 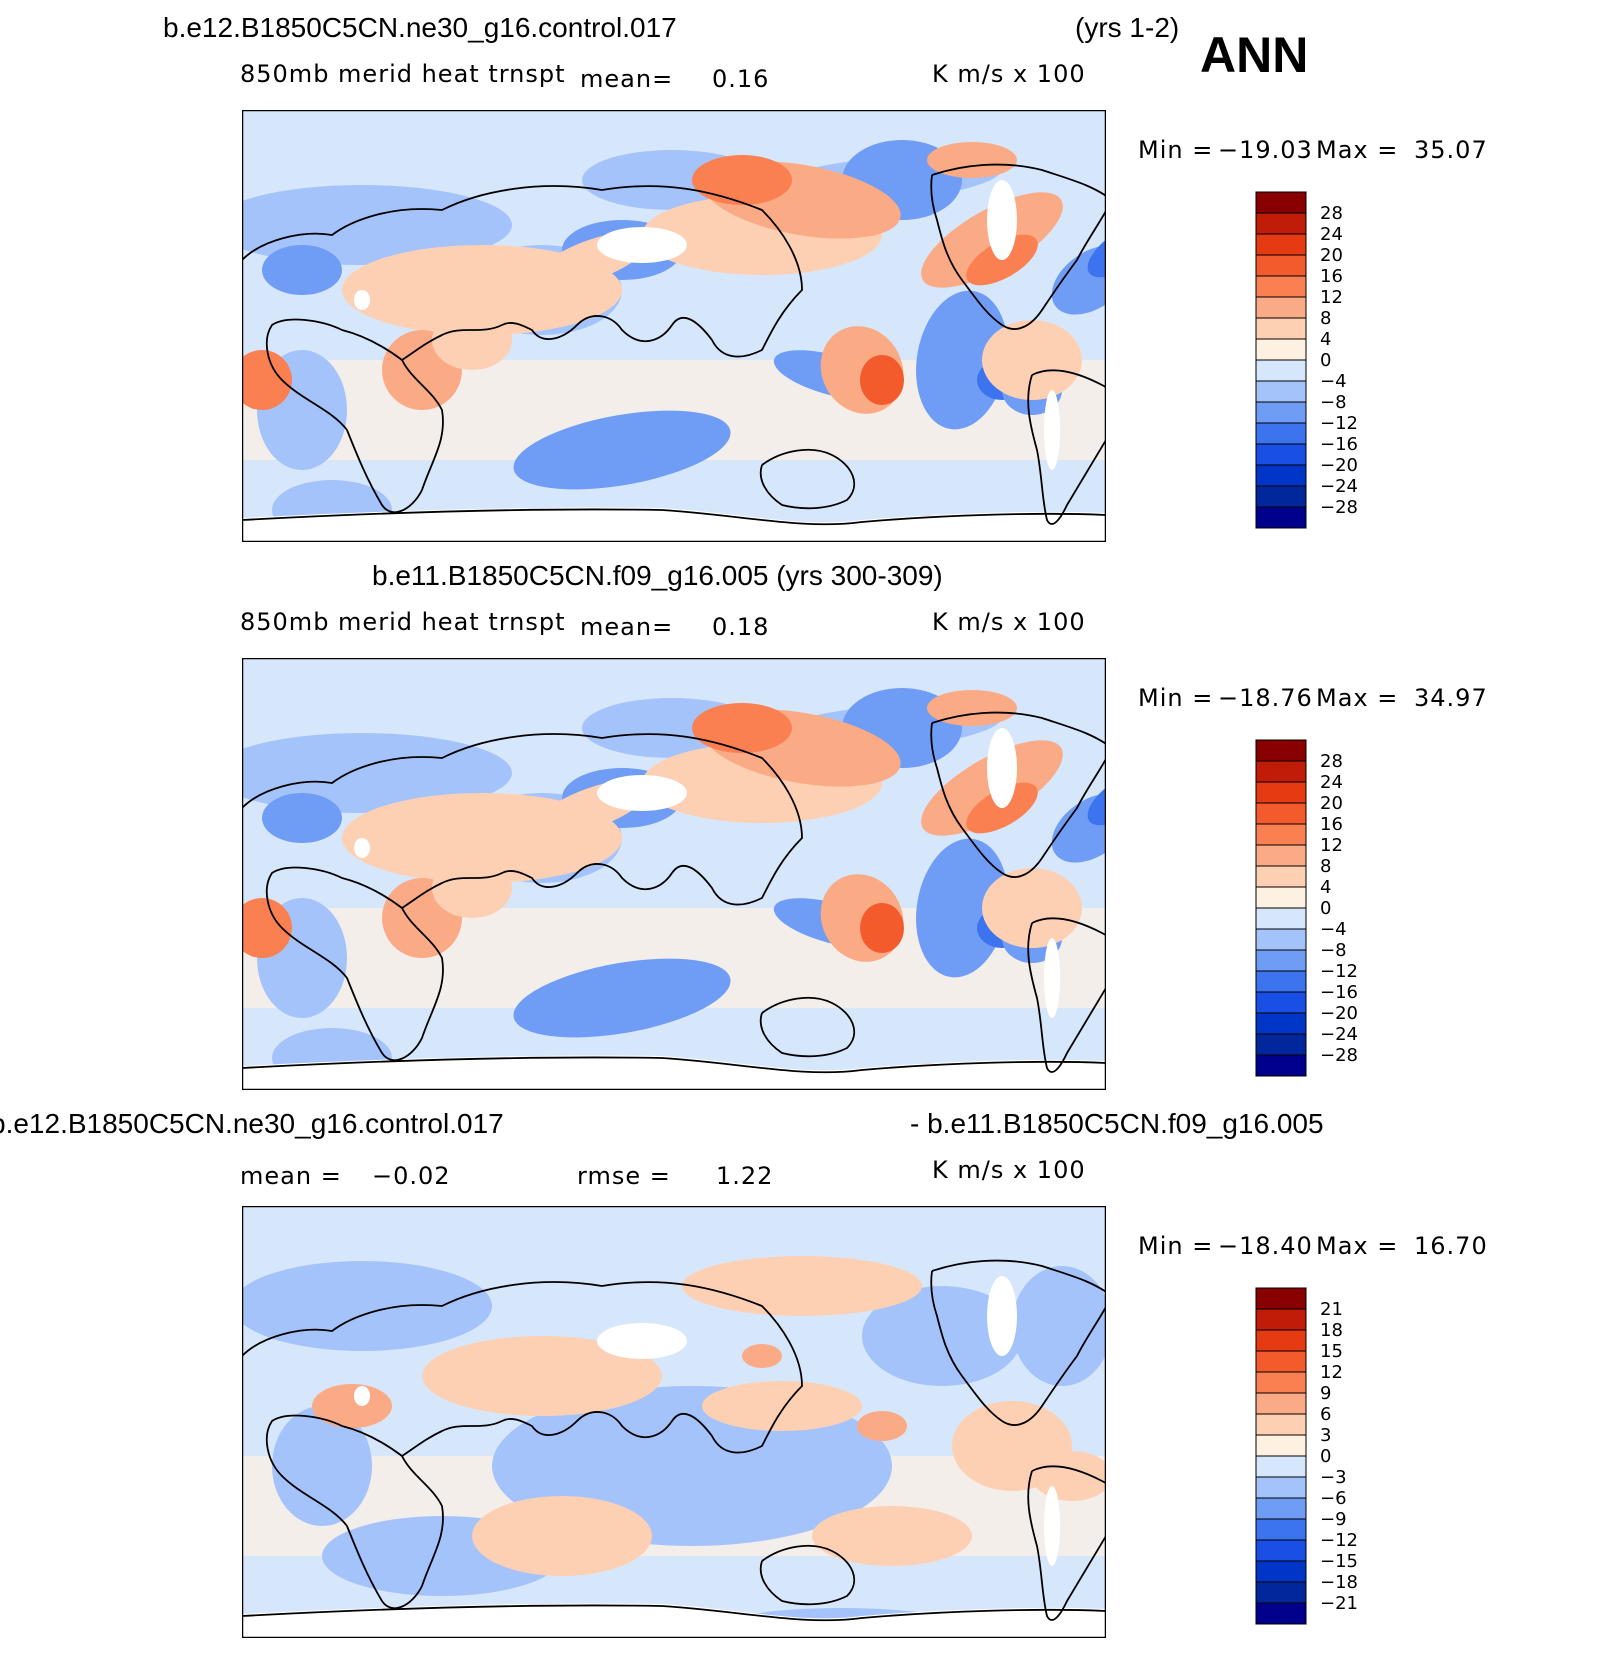 I want to click on panel3-mean-value: −0.02, so click(x=411, y=1176).